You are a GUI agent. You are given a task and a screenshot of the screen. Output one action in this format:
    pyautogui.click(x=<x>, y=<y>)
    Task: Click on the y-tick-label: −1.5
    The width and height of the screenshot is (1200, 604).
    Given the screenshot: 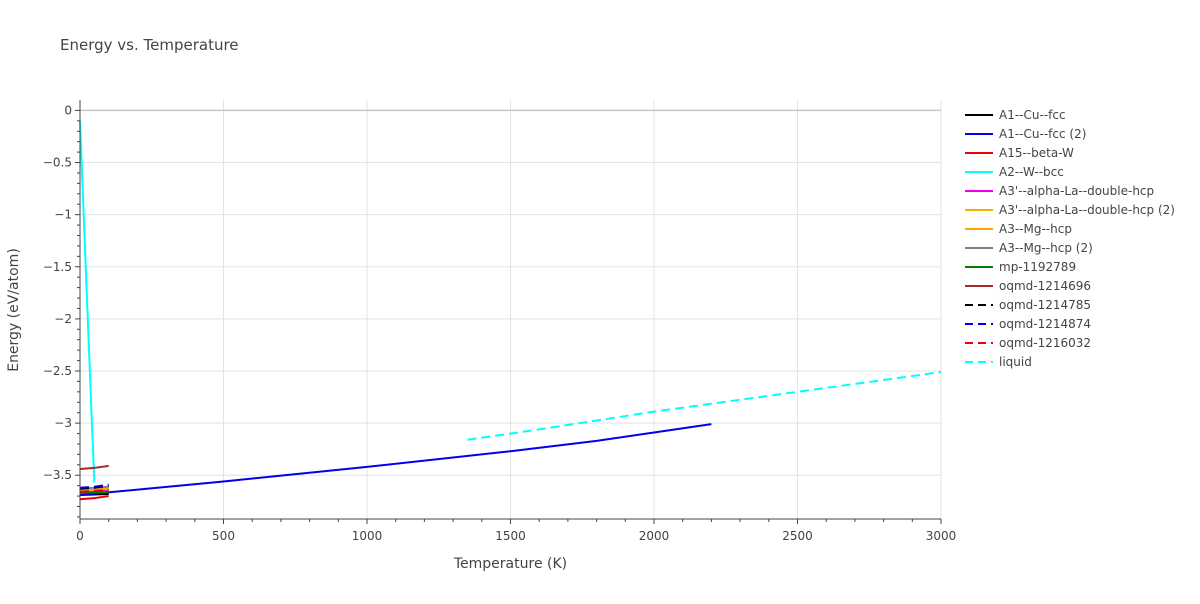 What is the action you would take?
    pyautogui.click(x=57, y=267)
    